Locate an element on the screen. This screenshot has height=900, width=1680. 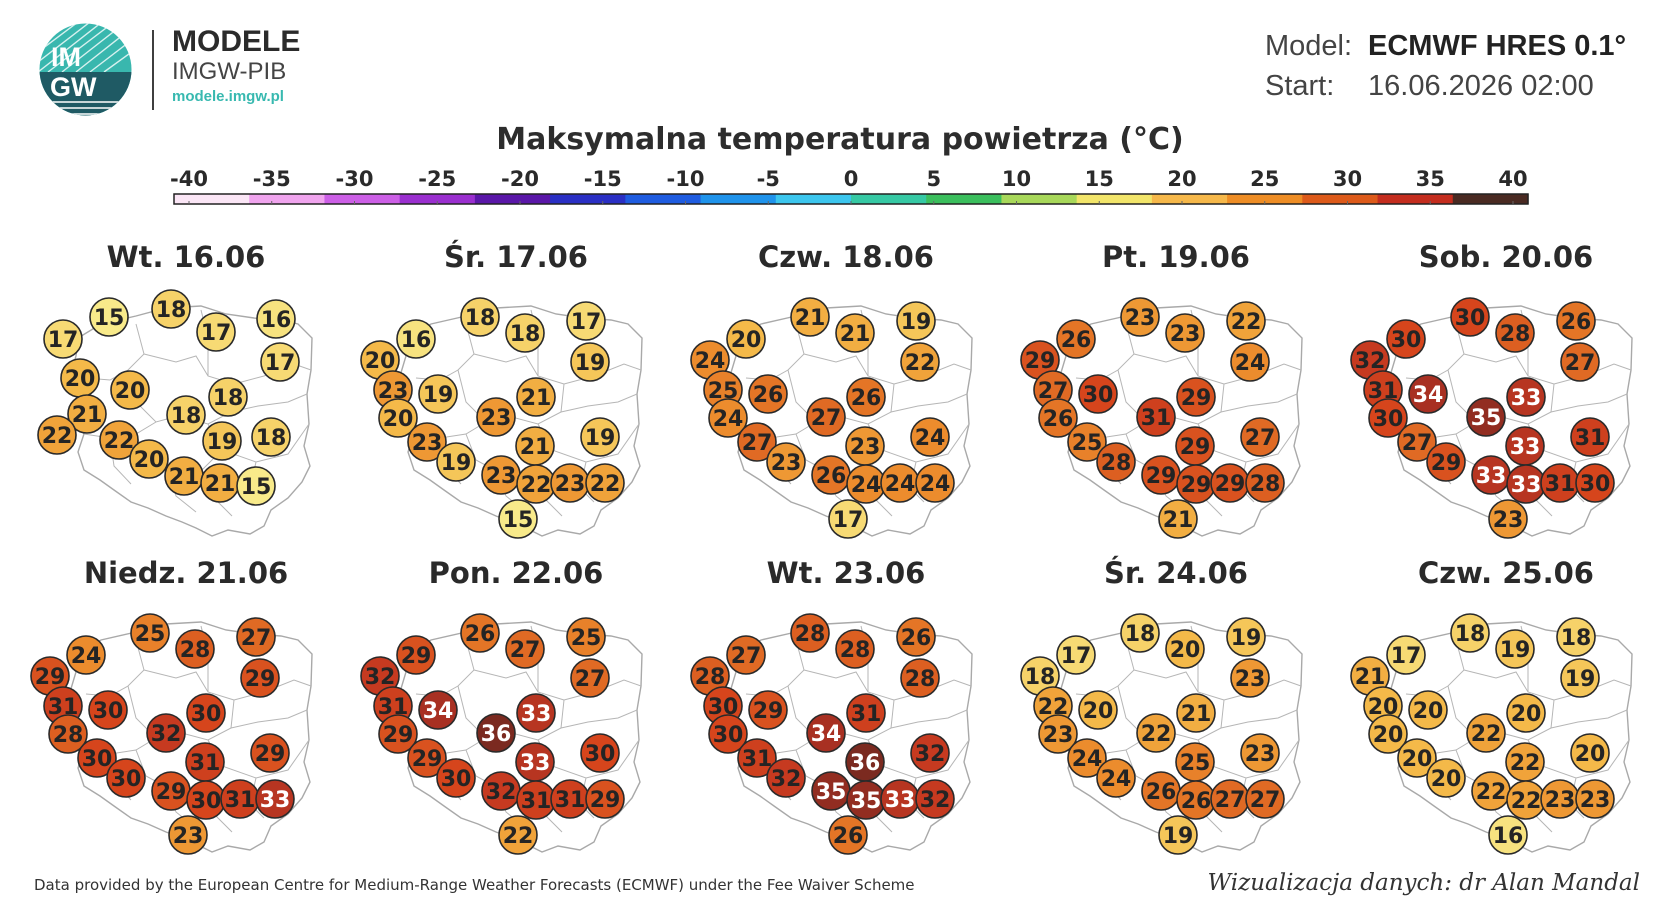
svg-text: IM is located at coordinates (66, 57).